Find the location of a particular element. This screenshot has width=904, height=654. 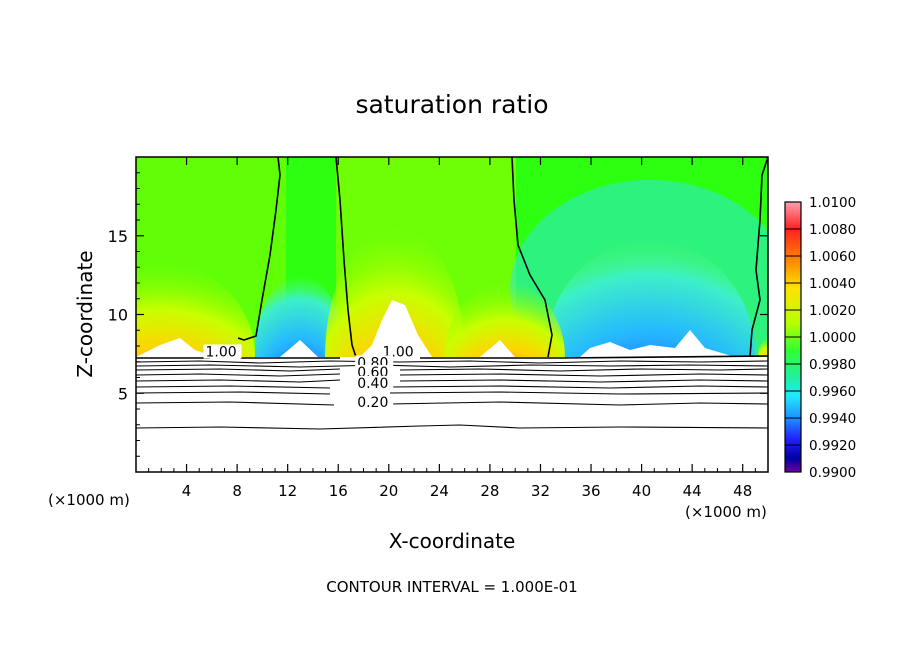

x-tick-label: 32 is located at coordinates (540, 491).